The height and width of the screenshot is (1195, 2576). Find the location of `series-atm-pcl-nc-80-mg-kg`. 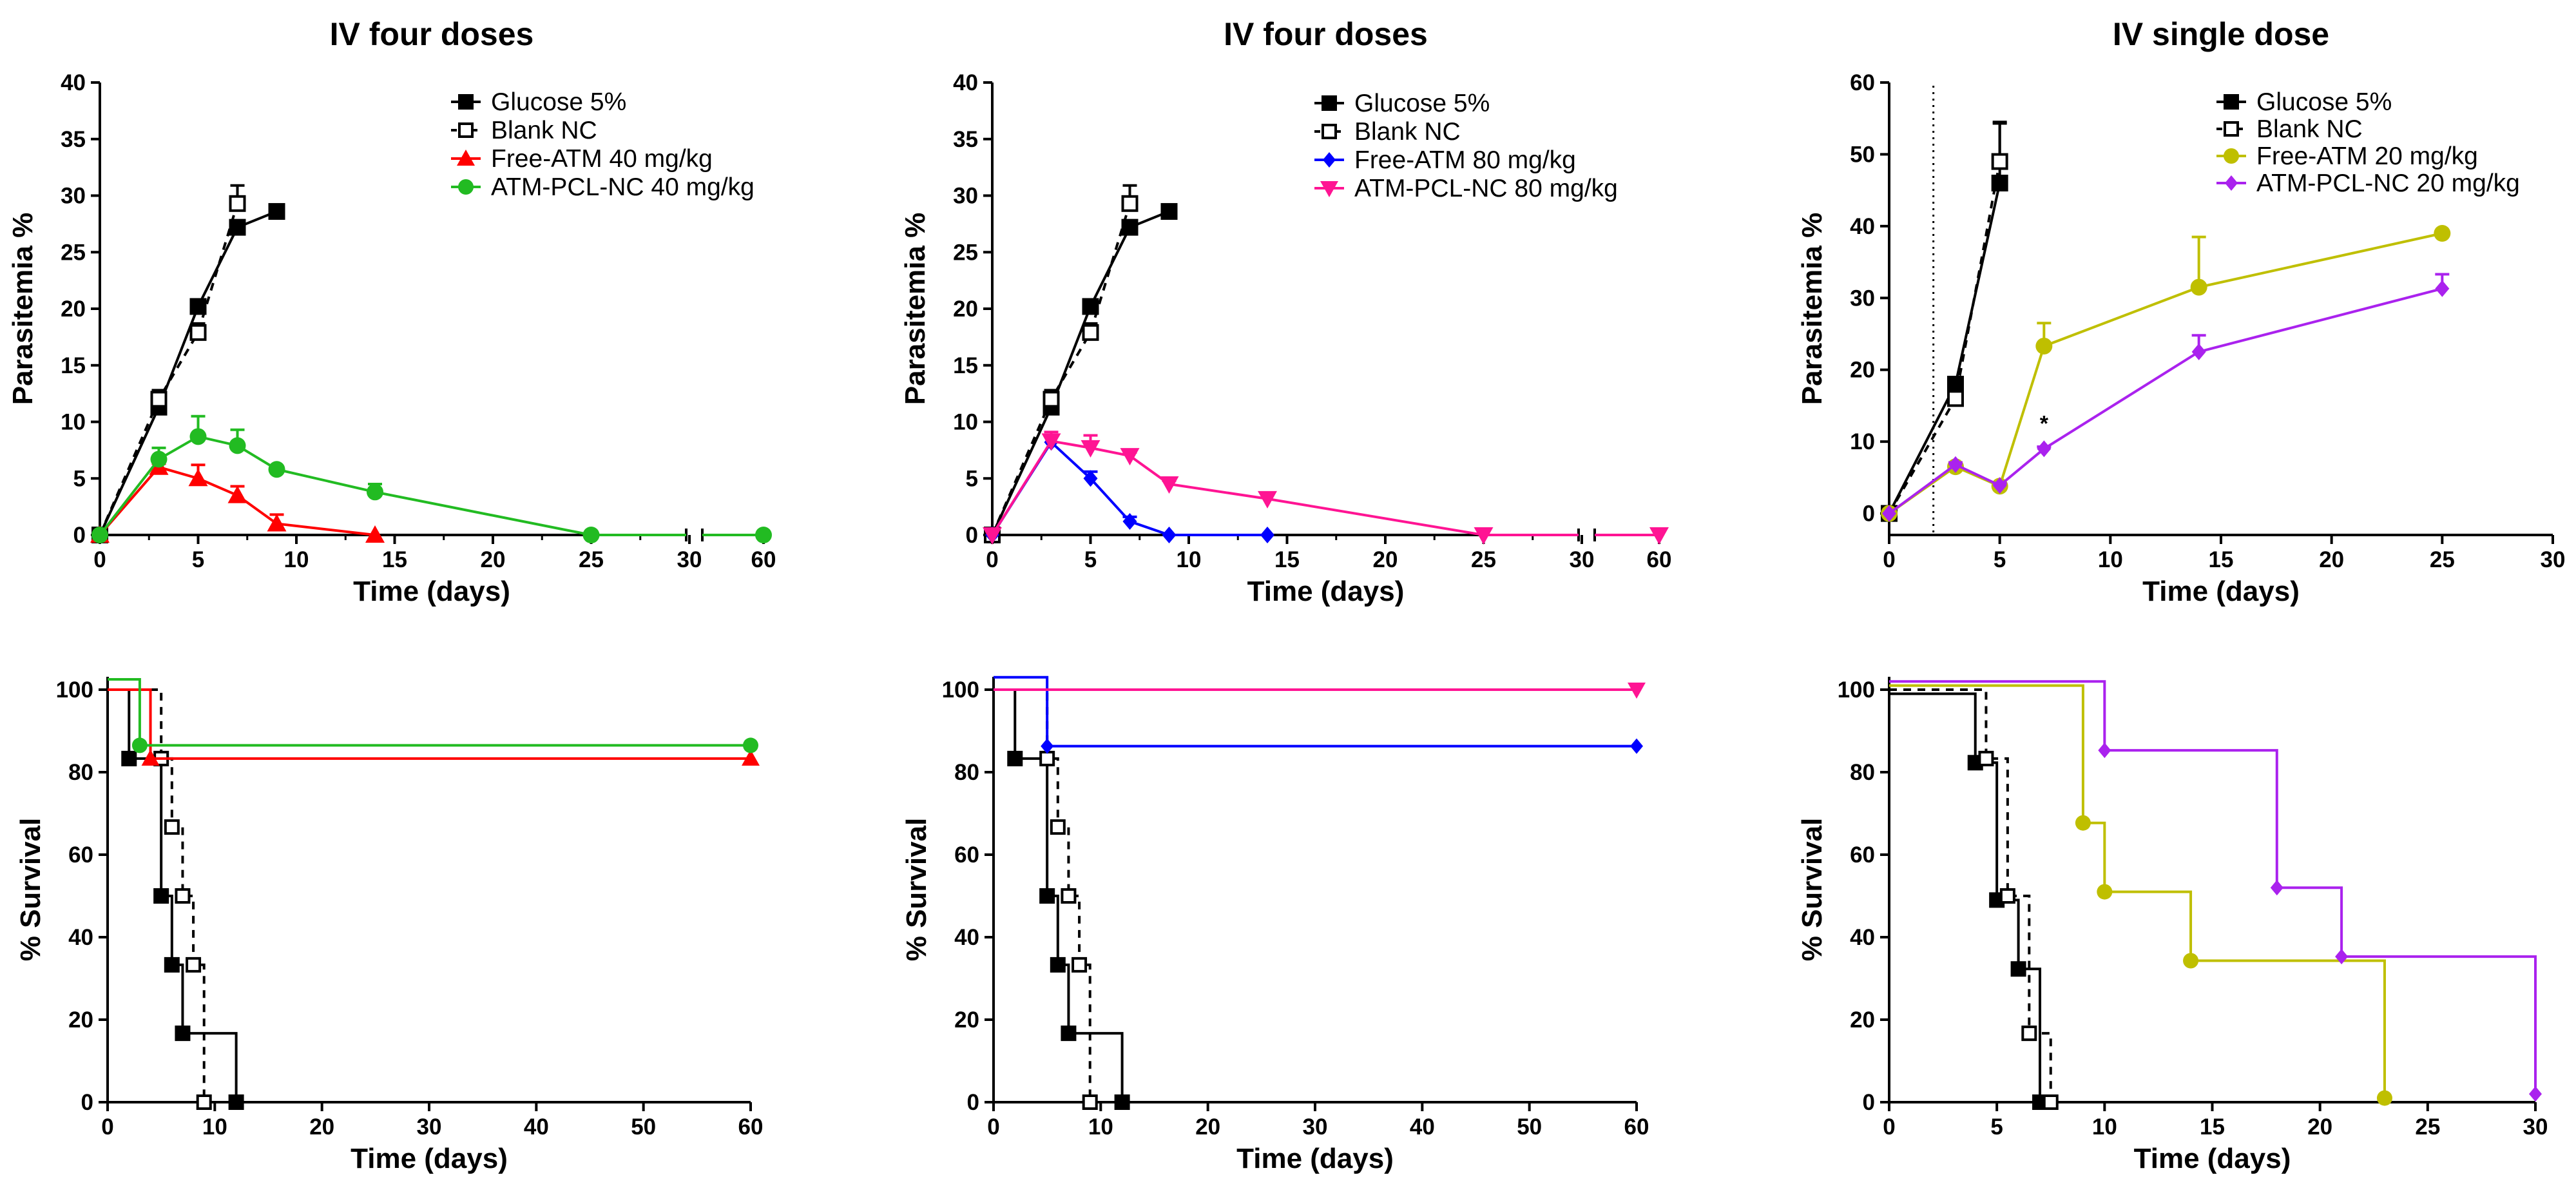

series-atm-pcl-nc-80-mg-kg is located at coordinates (1326, 488).